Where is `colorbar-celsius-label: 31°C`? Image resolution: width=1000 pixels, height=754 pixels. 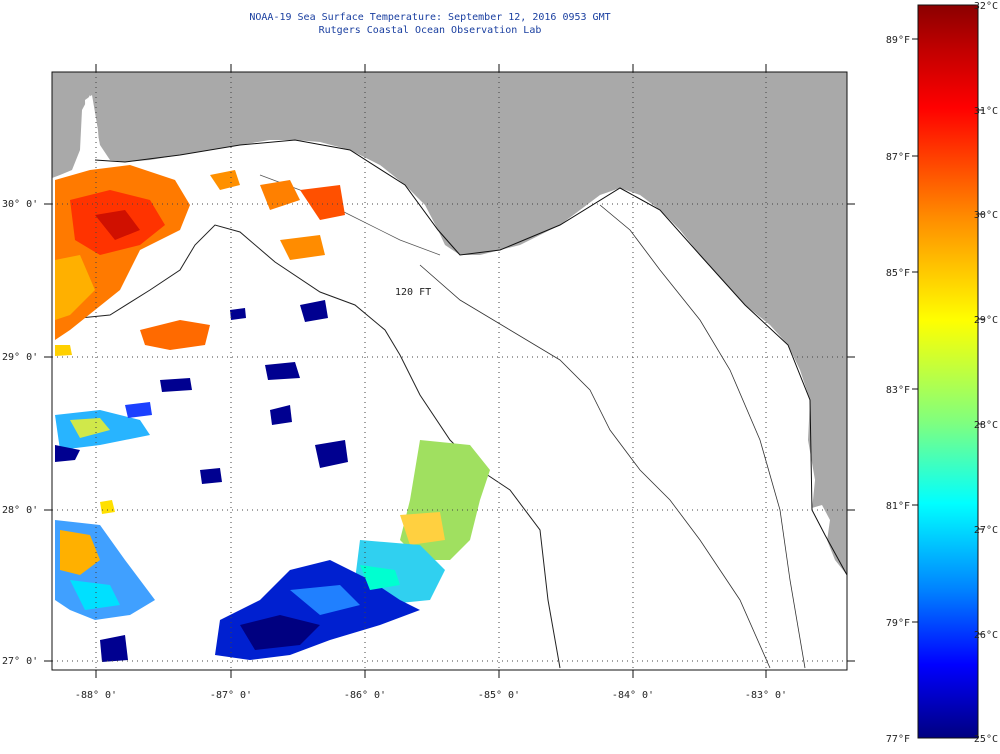
colorbar-celsius-label: 31°C is located at coordinates (986, 111).